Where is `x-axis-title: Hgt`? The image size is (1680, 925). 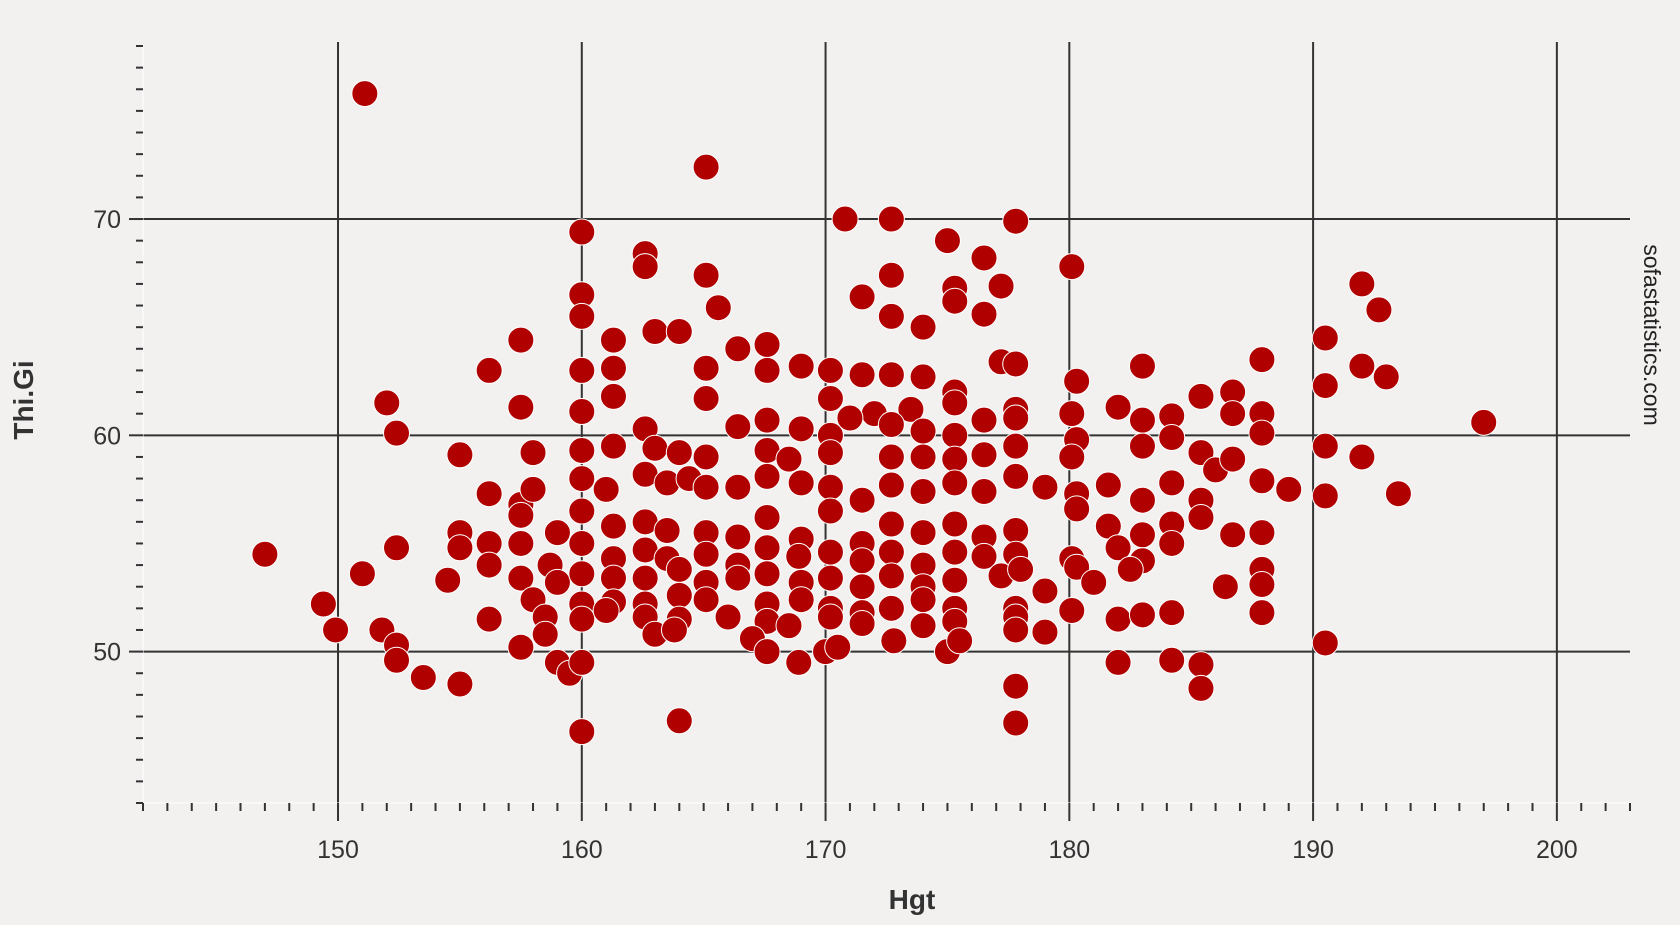 x-axis-title: Hgt is located at coordinates (912, 899).